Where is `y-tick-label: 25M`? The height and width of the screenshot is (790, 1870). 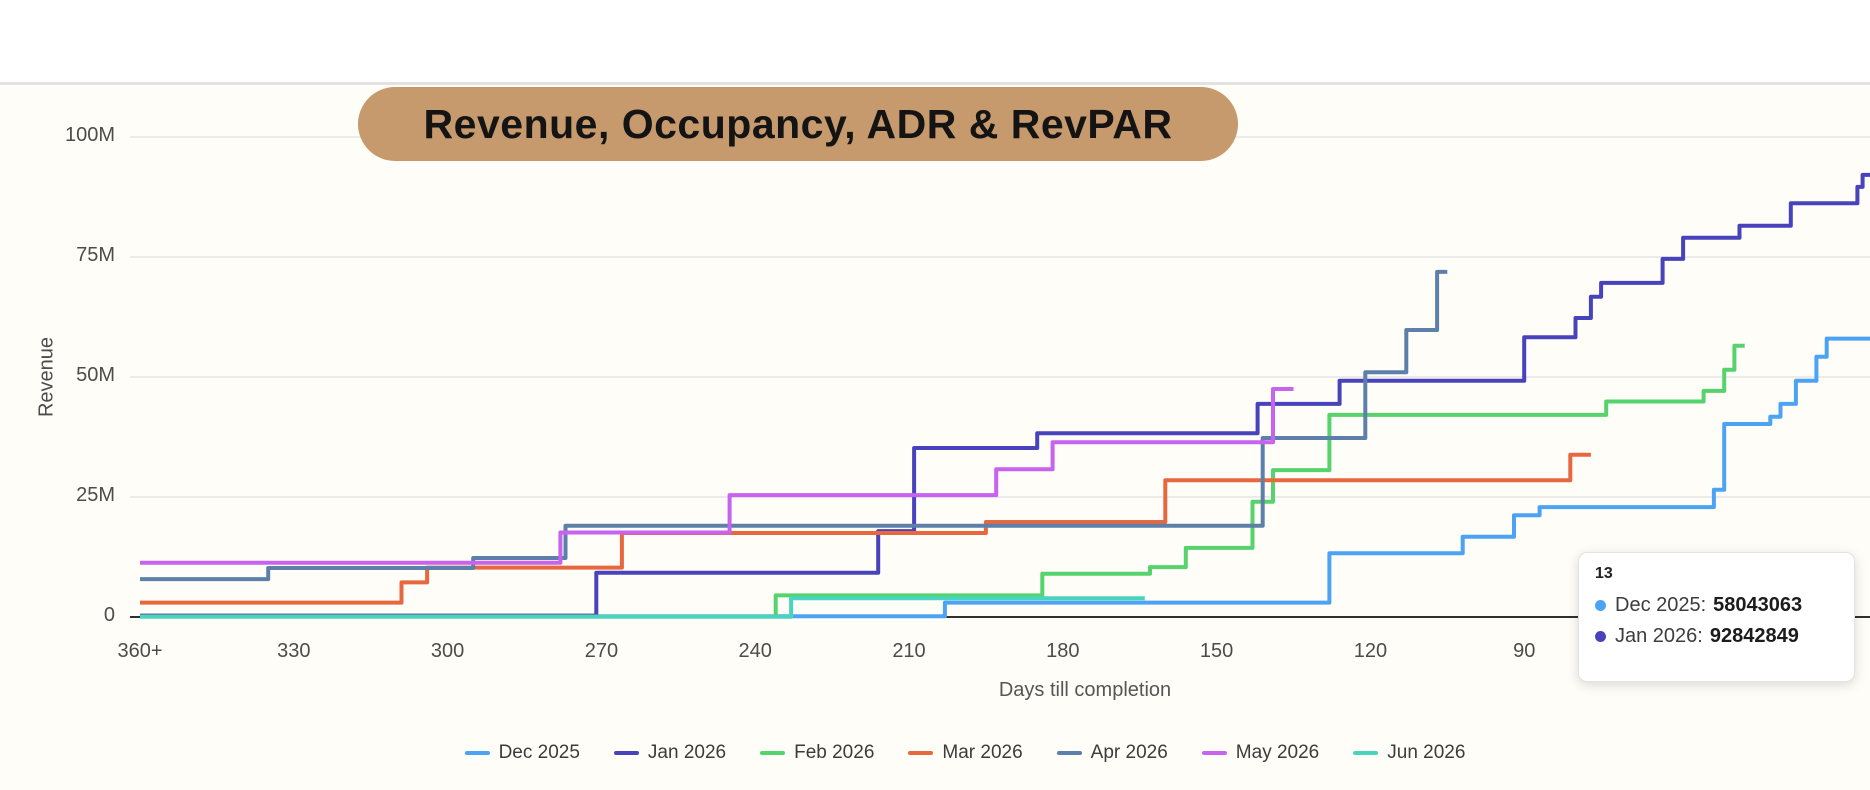 y-tick-label: 25M is located at coordinates (95, 495).